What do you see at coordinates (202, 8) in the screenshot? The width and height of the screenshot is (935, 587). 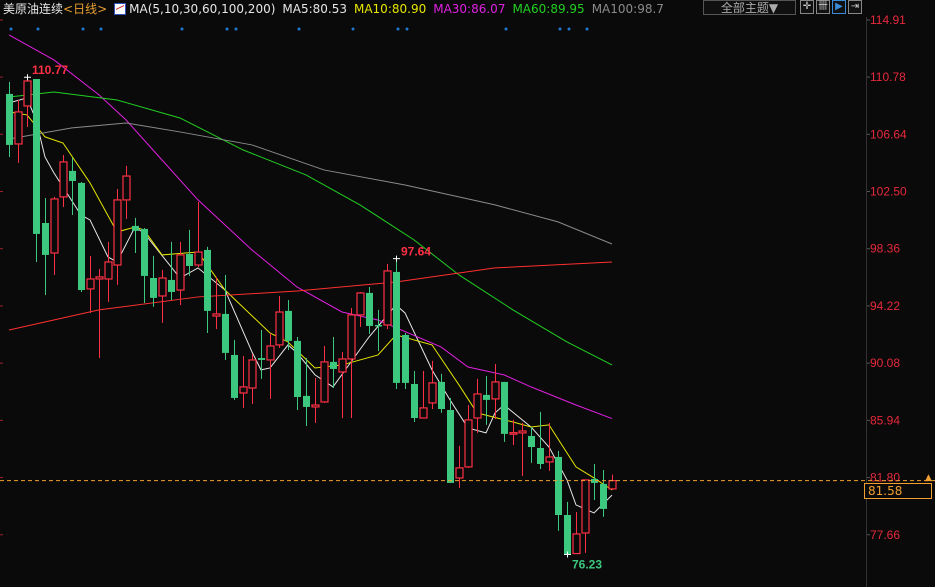 I see `ma-params: MA(5,10,30,60,100,200)` at bounding box center [202, 8].